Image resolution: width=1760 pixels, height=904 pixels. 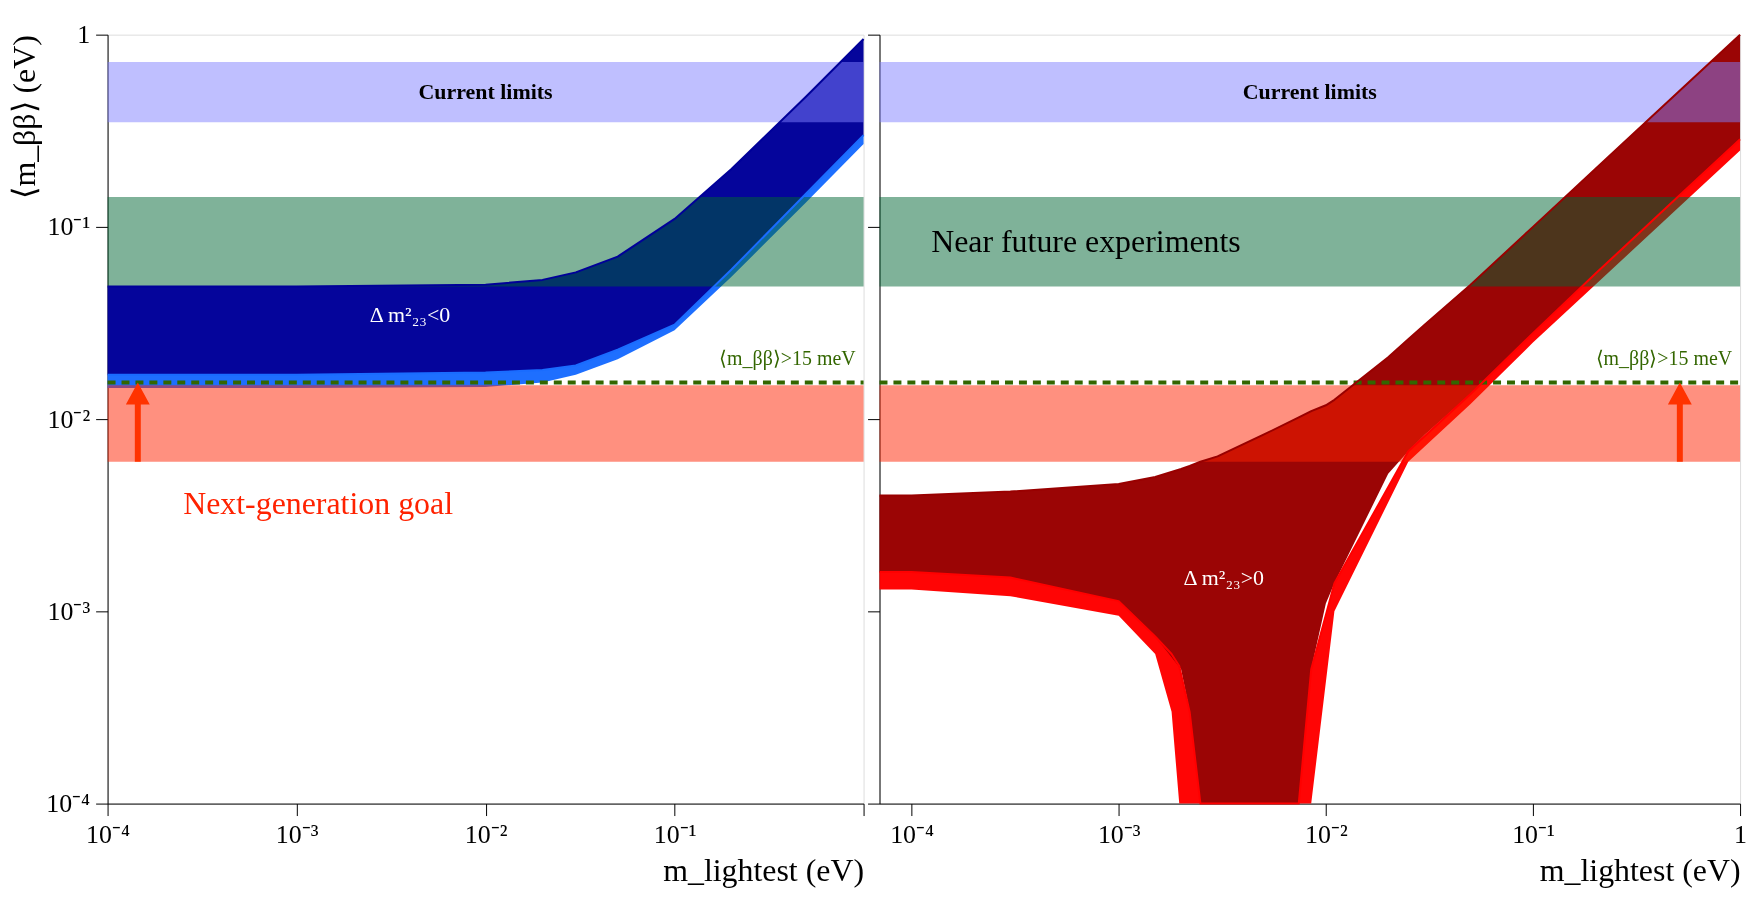 I want to click on y-tick-label: 10⁻⁴, so click(x=68, y=804).